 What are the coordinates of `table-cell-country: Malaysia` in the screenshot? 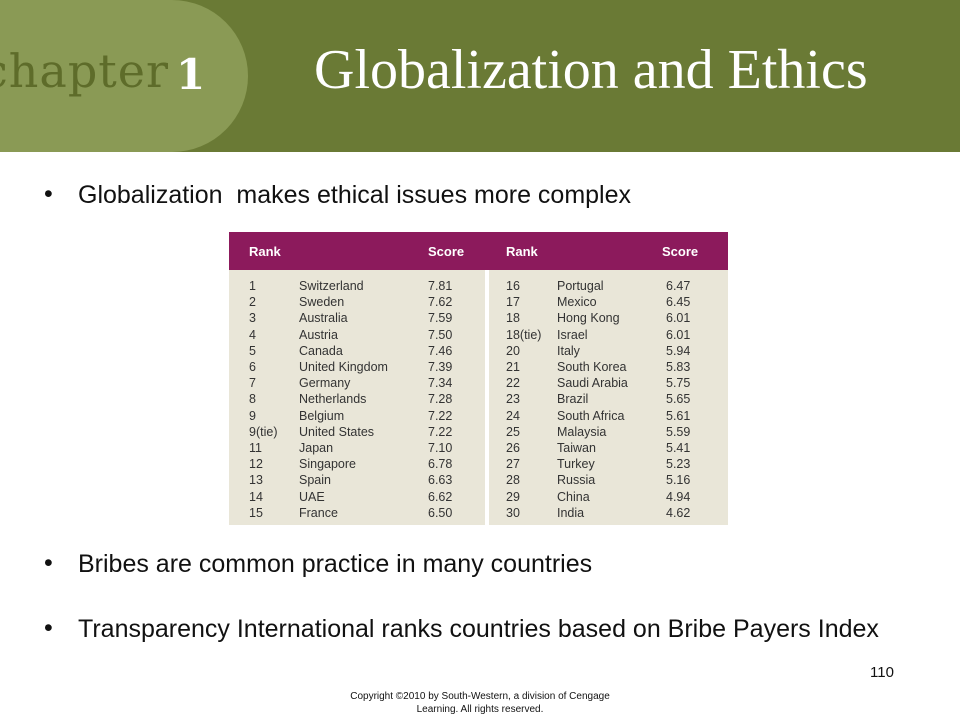 It's located at (582, 431).